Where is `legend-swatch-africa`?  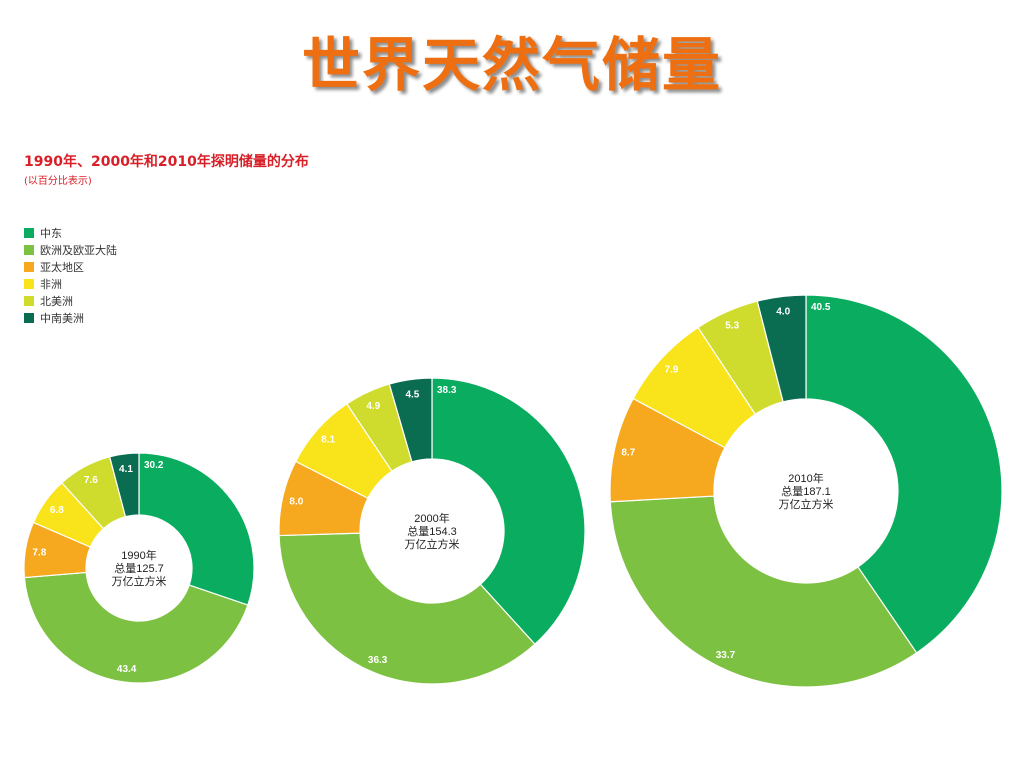 legend-swatch-africa is located at coordinates (29, 283).